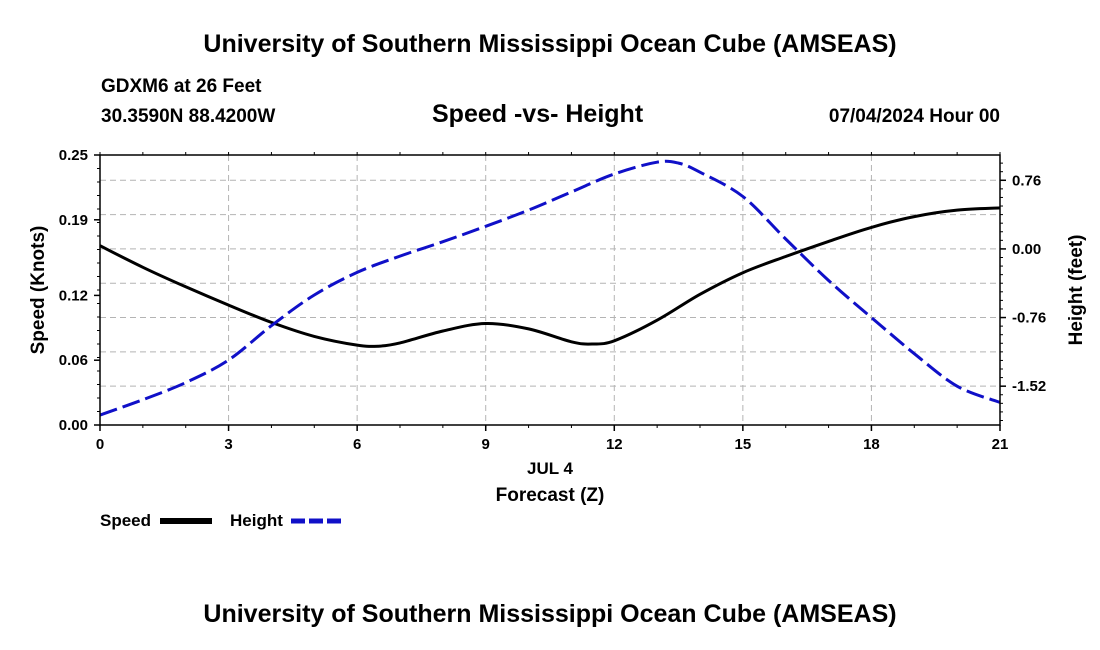 The width and height of the screenshot is (1100, 650). Describe the element at coordinates (914, 116) in the screenshot. I see `datetime-label: 07/04/2024 Hour 00` at that location.